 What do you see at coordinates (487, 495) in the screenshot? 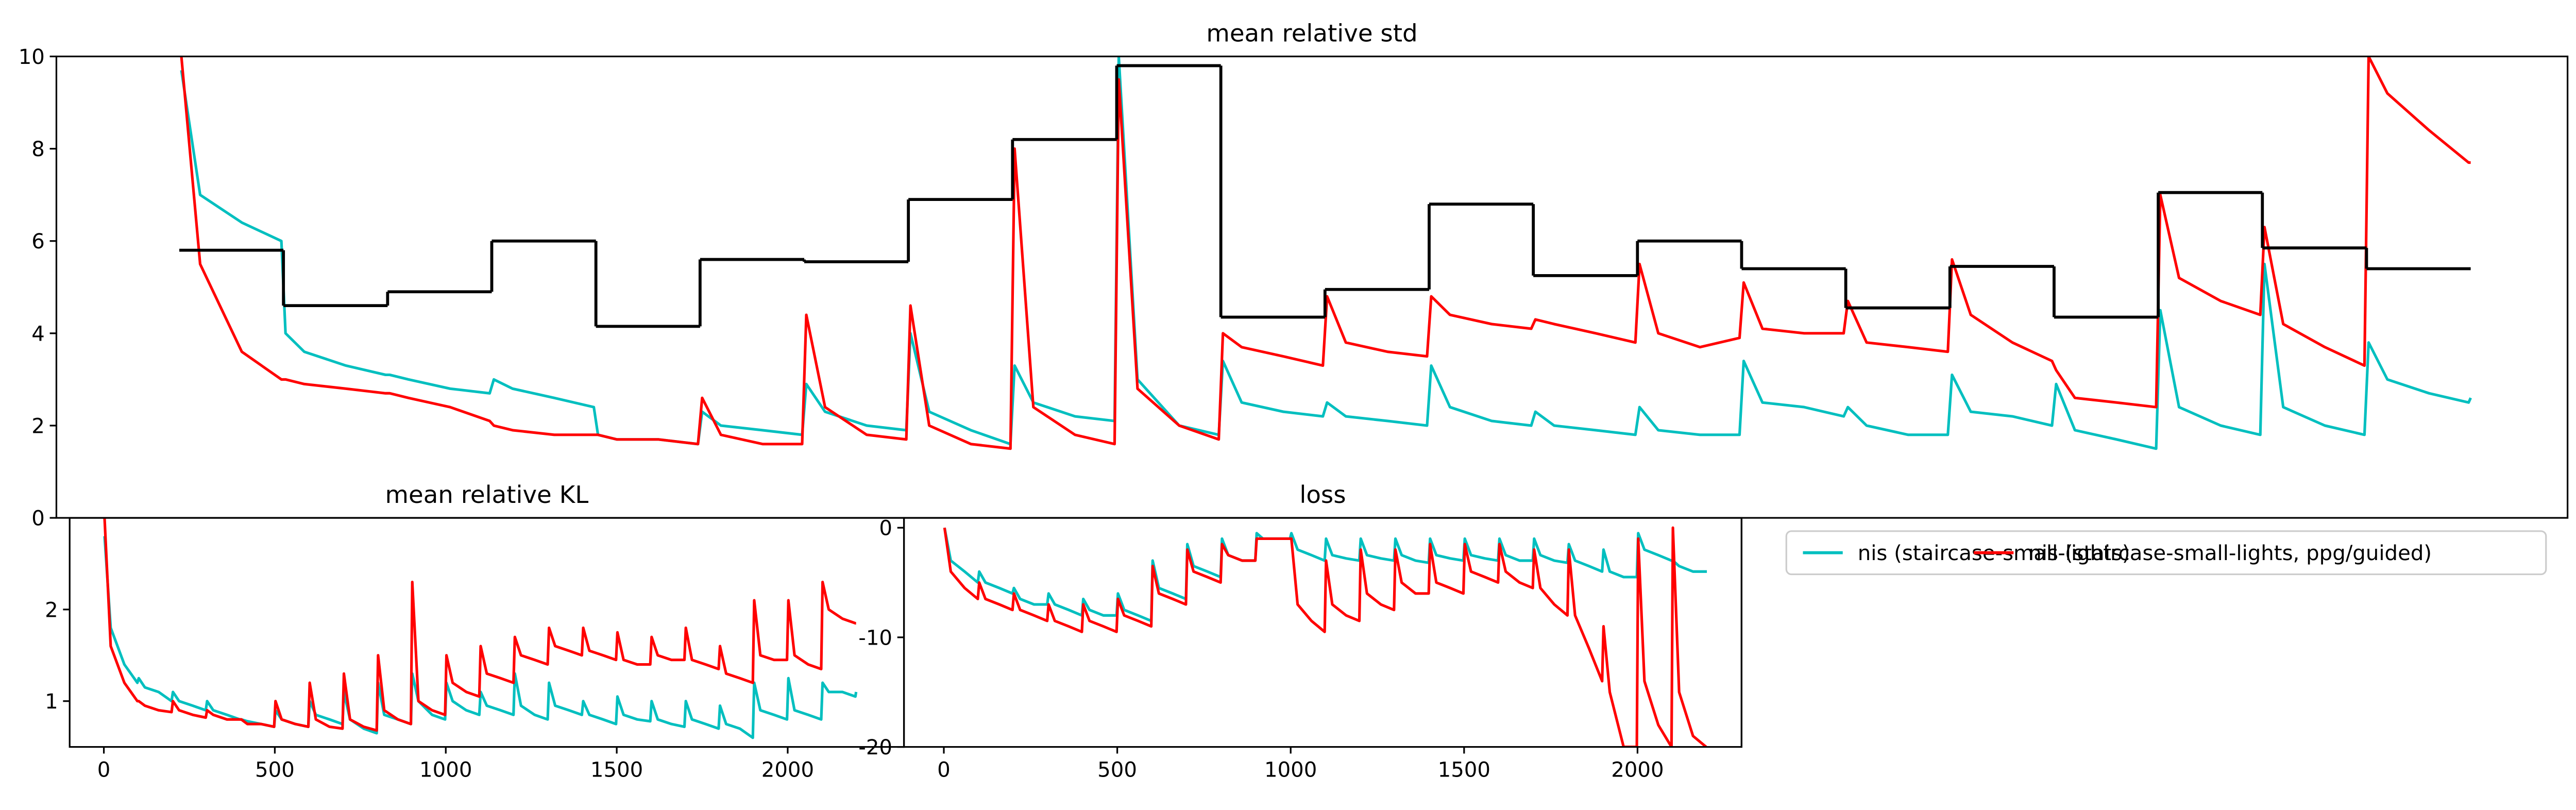
I see `axes-title: mean relative KL` at bounding box center [487, 495].